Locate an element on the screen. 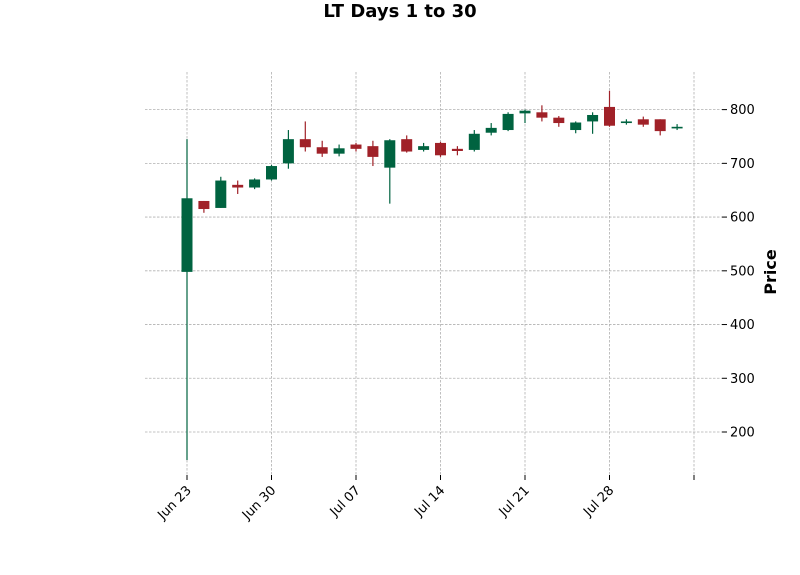  y-tick-label: 500 is located at coordinates (742, 271).